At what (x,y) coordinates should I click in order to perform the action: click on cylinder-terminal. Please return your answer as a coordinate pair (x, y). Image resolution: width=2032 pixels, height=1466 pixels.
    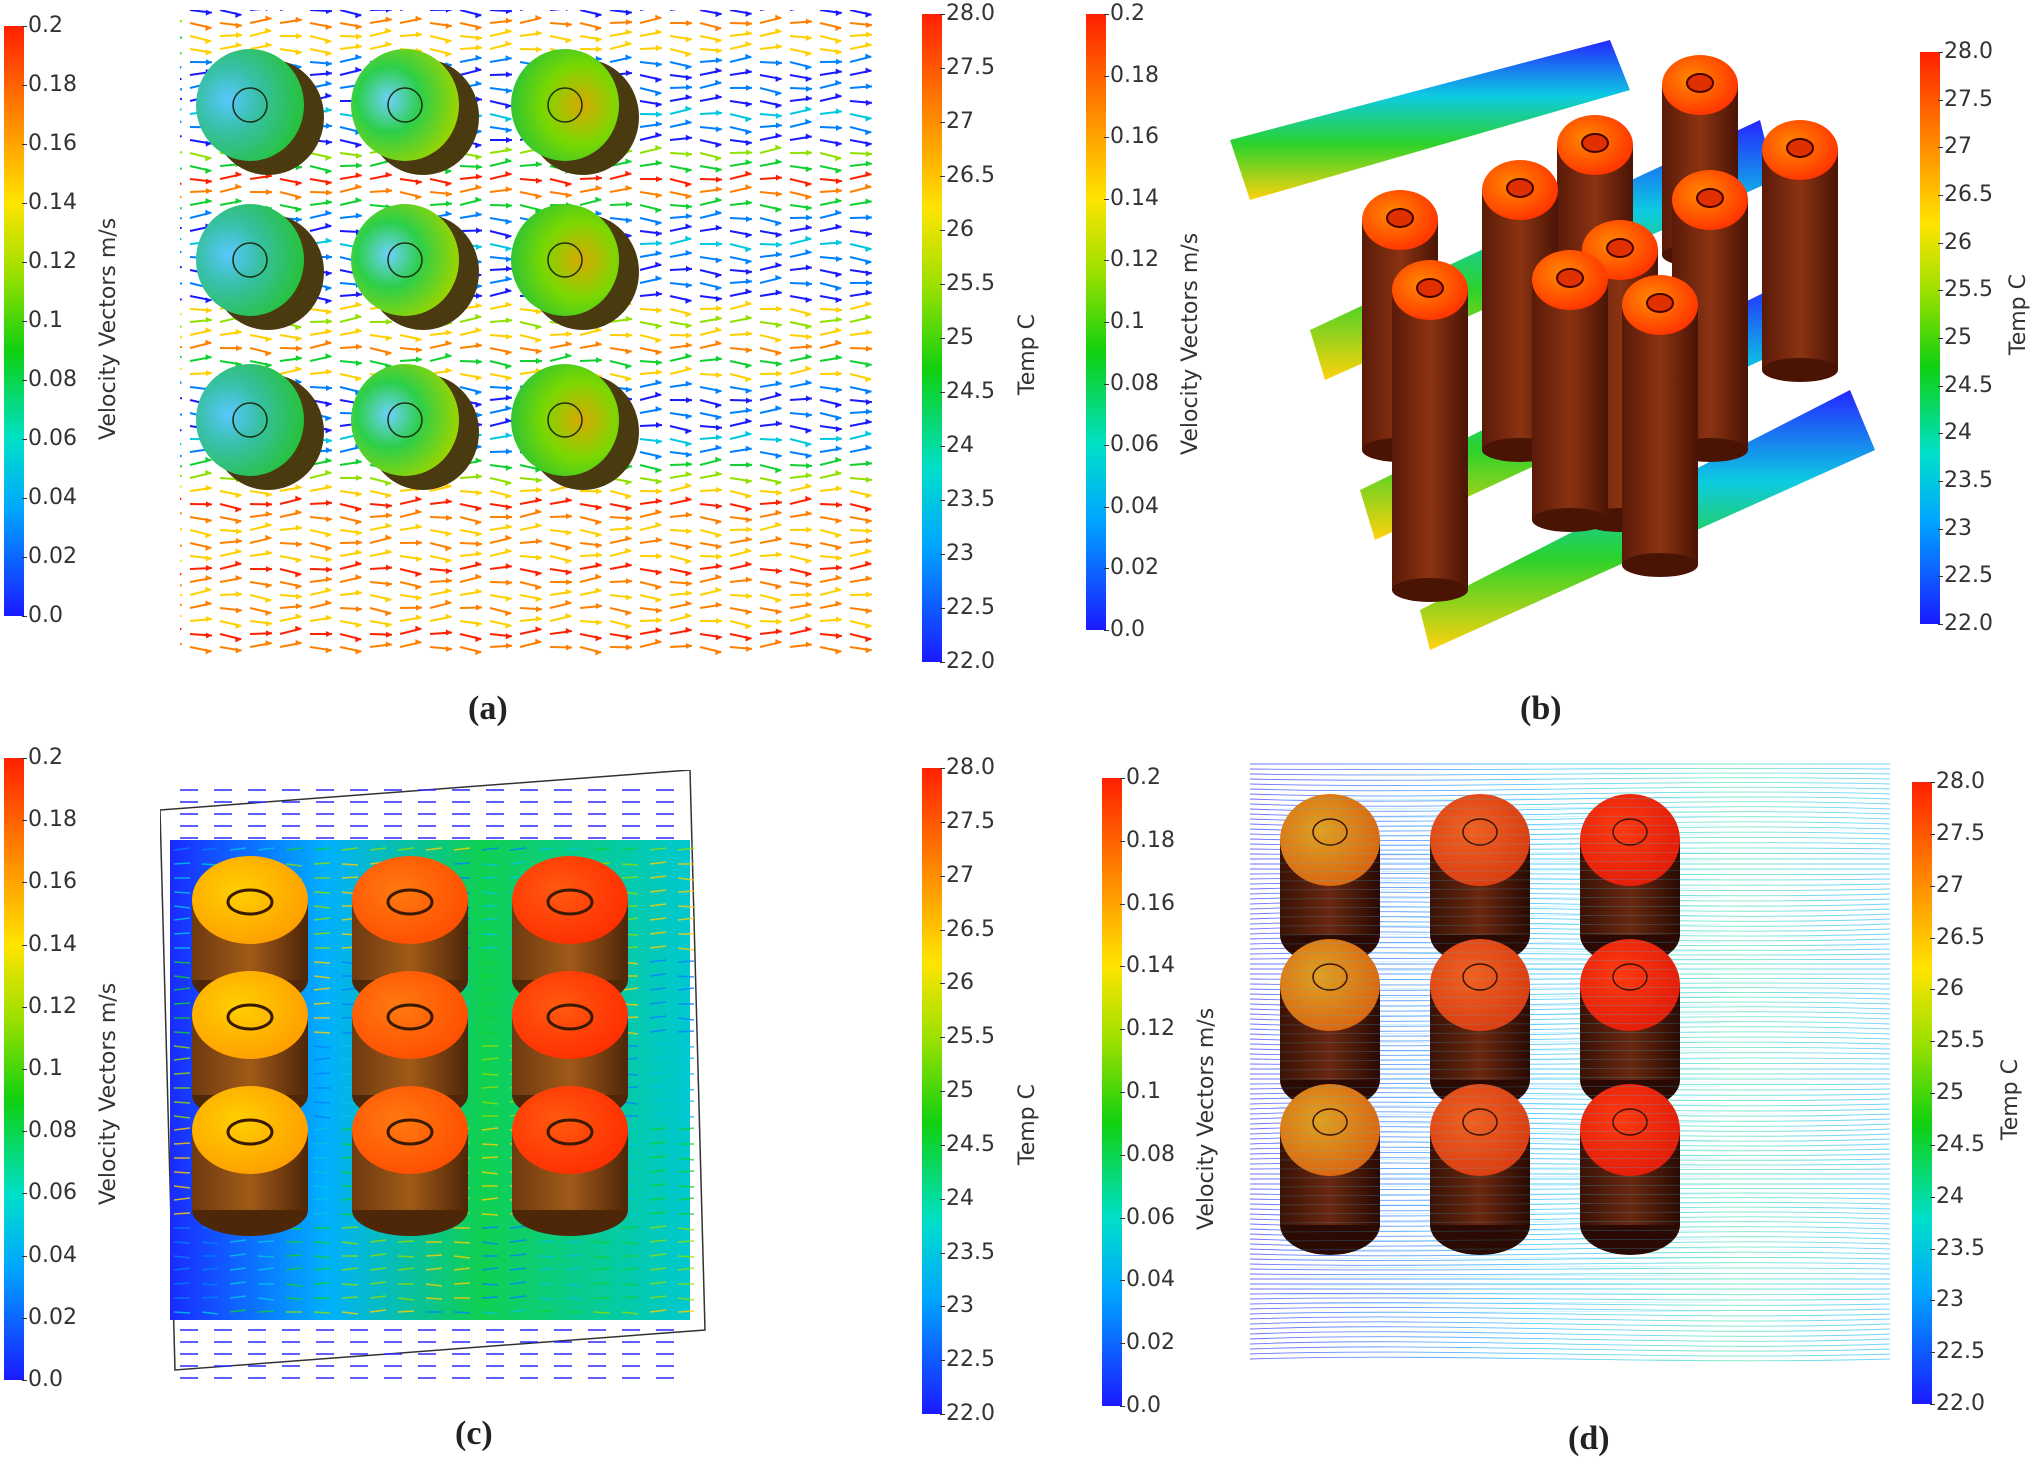
    Looking at the image, I should click on (405, 420).